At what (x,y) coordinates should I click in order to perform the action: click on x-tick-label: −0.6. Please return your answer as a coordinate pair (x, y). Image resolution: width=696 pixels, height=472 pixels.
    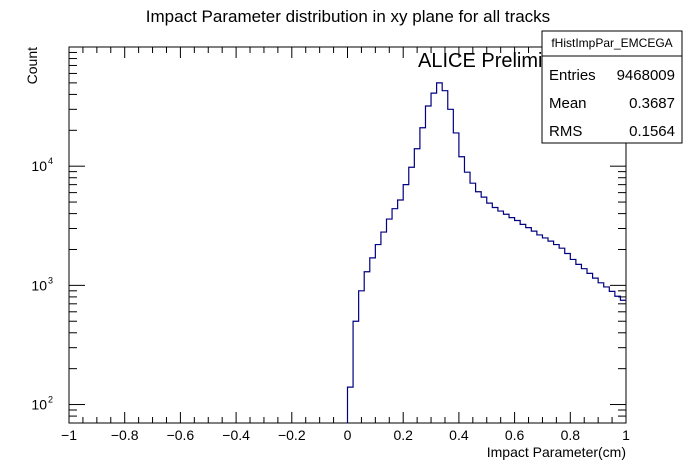
    Looking at the image, I should click on (181, 435).